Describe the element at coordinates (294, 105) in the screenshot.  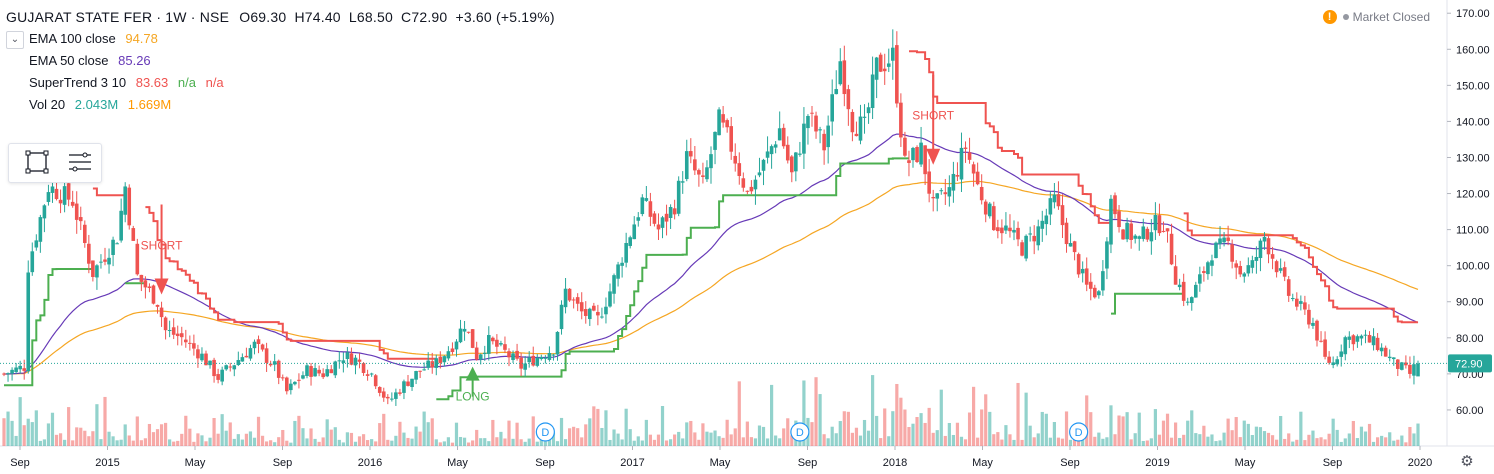
I see `indicator-volume: Vol 20 2.043M 1.669M` at that location.